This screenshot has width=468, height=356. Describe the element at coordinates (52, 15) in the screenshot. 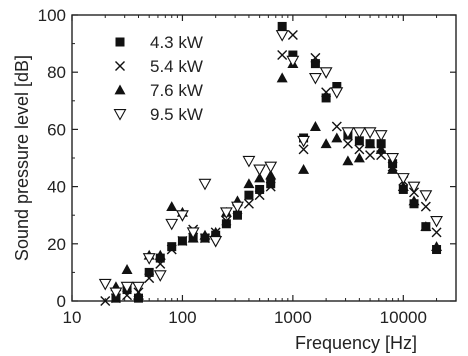

I see `y-tick-label: 100` at that location.